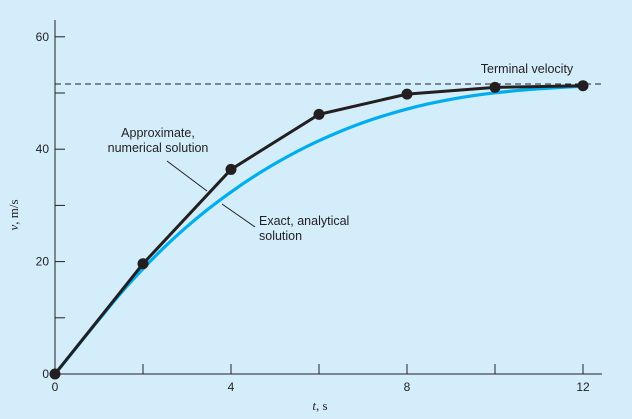 The height and width of the screenshot is (419, 632). I want to click on exact-solution-label-line1: Exact, analytical, so click(304, 221).